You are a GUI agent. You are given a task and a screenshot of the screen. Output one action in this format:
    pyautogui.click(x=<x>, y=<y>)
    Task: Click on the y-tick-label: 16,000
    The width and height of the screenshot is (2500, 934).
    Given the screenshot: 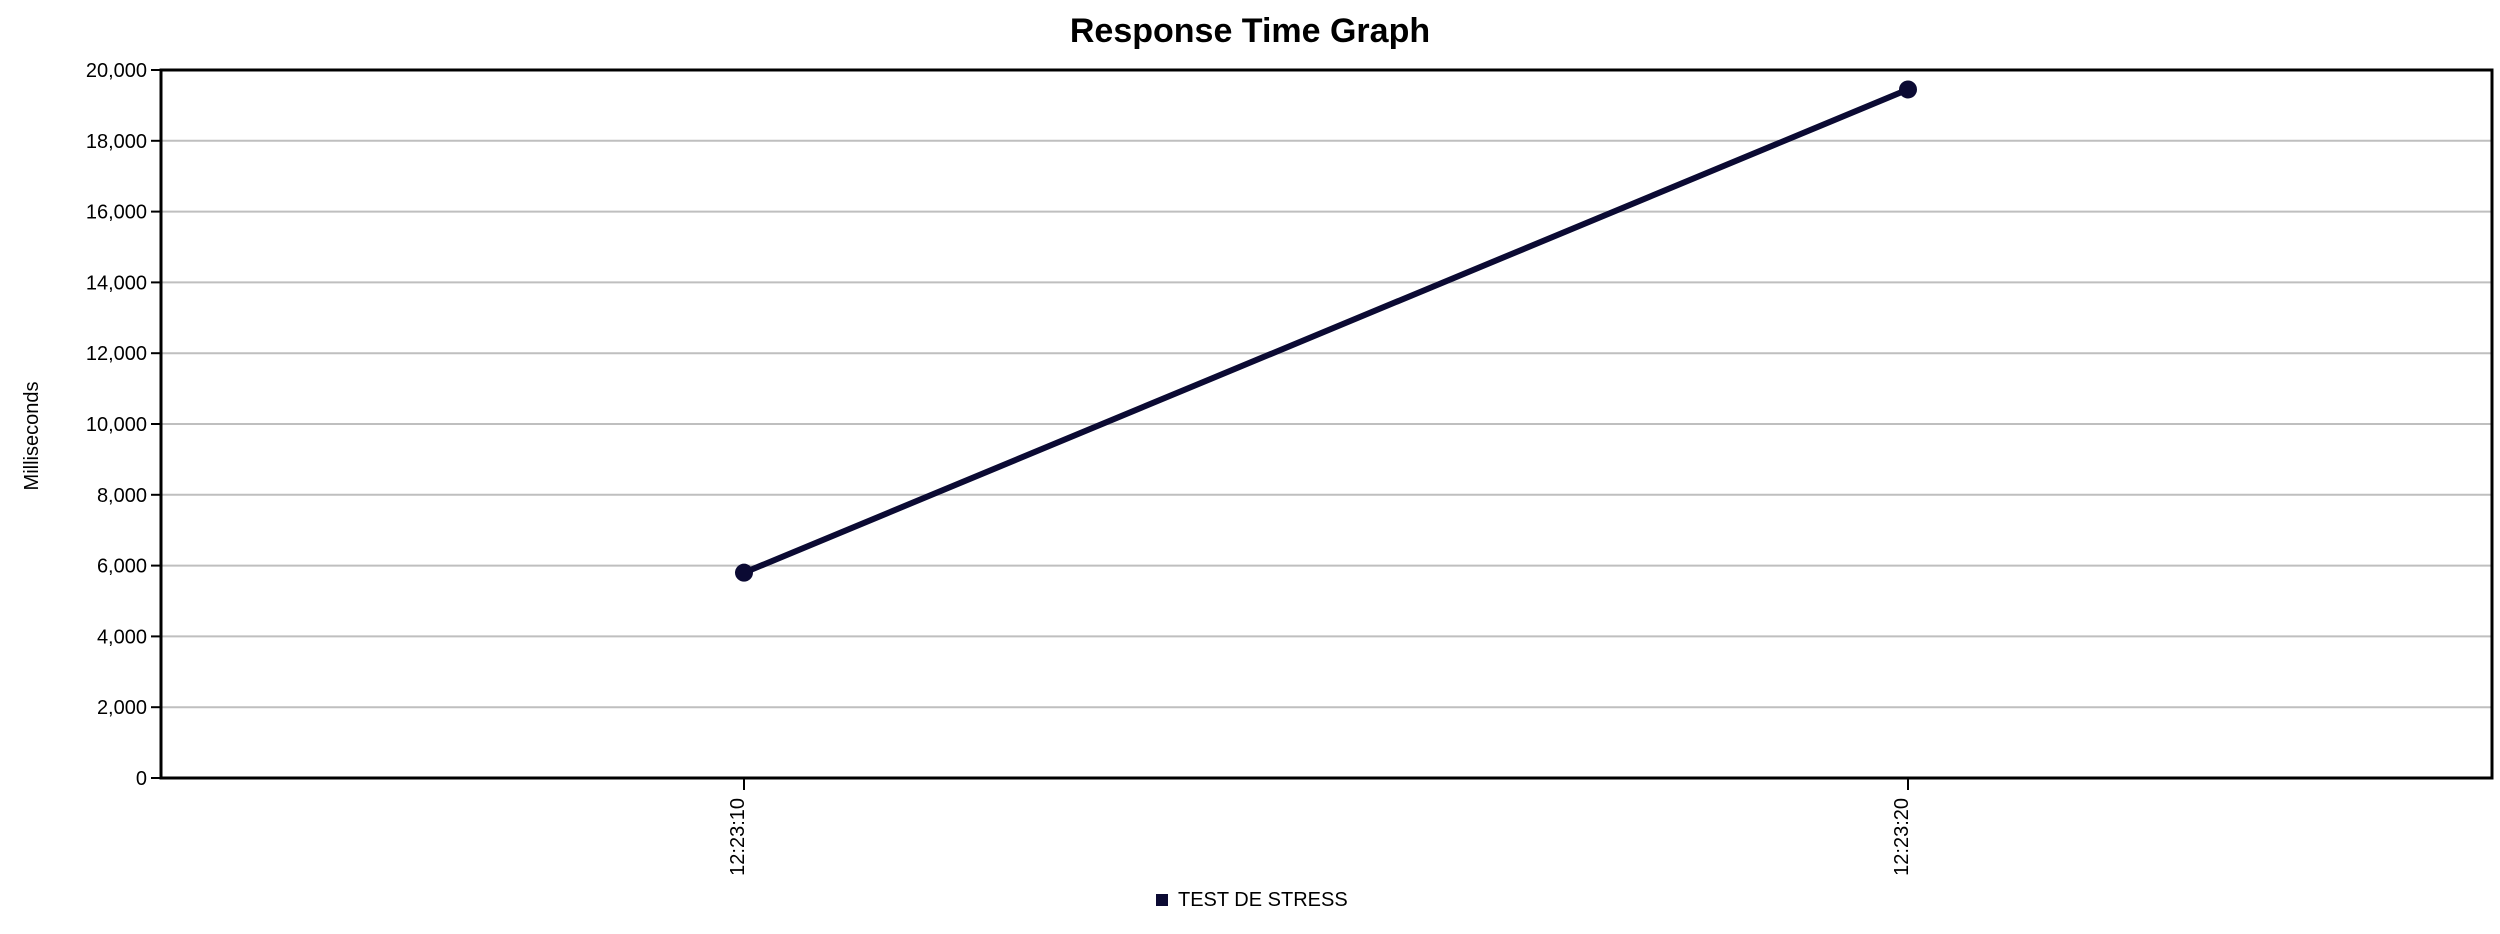 What is the action you would take?
    pyautogui.click(x=116, y=213)
    